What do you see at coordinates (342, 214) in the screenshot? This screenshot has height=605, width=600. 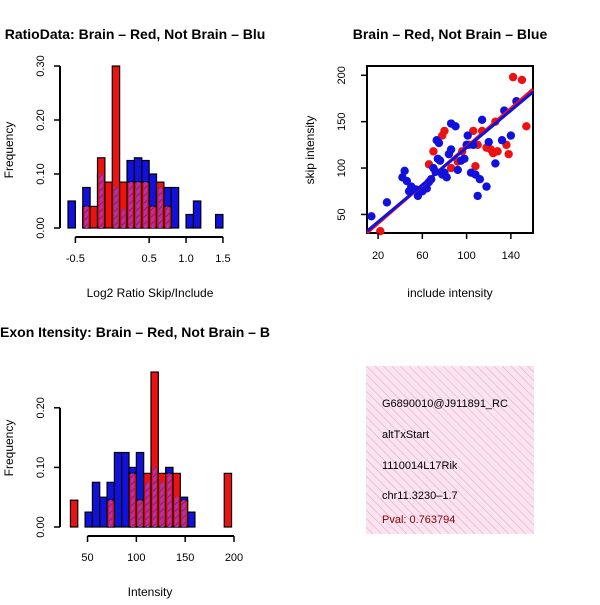 I see `y-tick-label: 50` at bounding box center [342, 214].